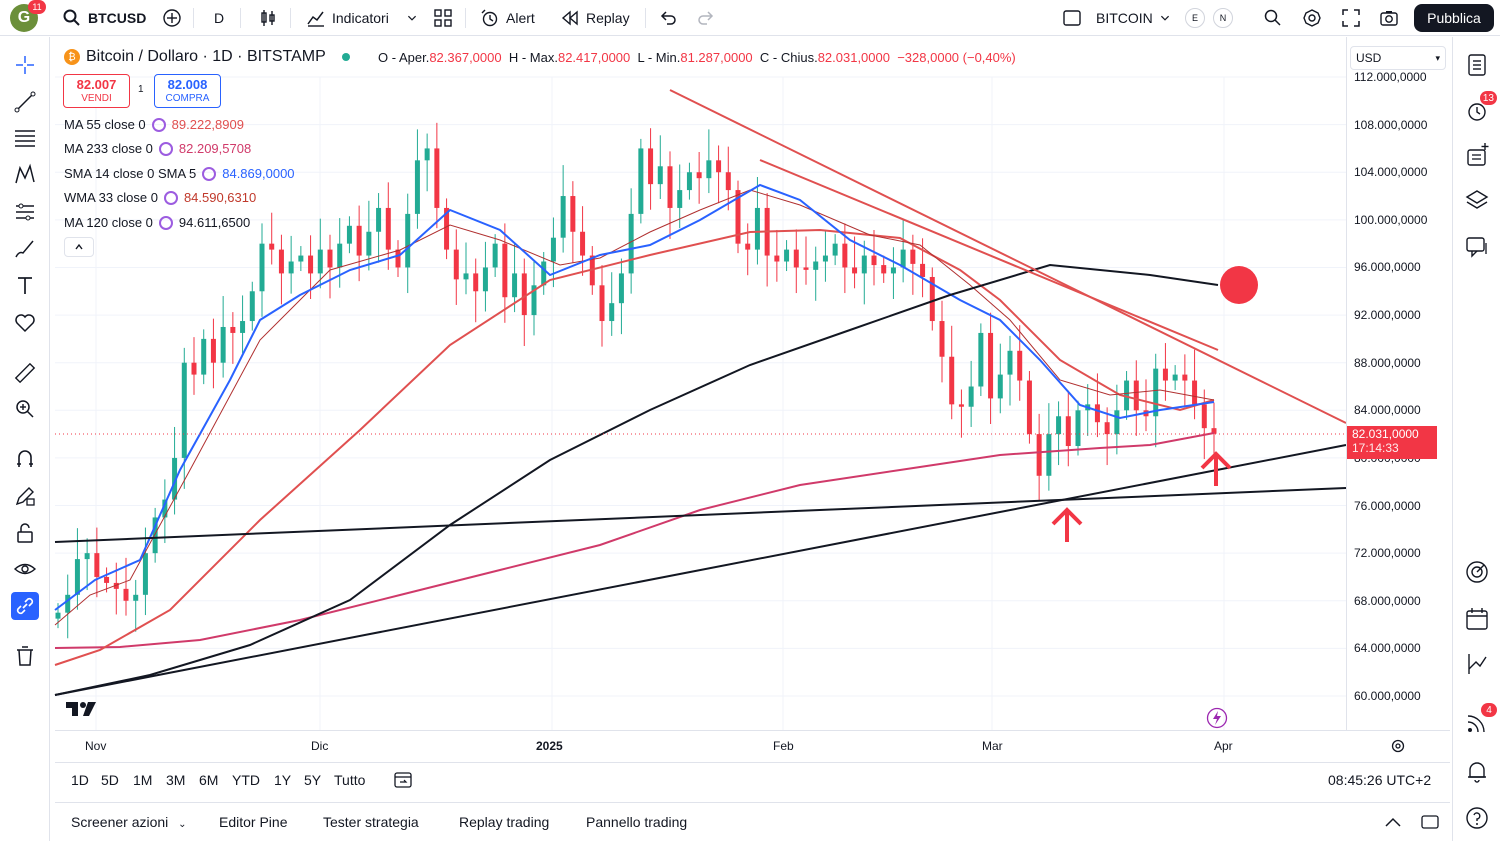  Describe the element at coordinates (360, 18) in the screenshot. I see `indicators-label: Indicatori` at that location.